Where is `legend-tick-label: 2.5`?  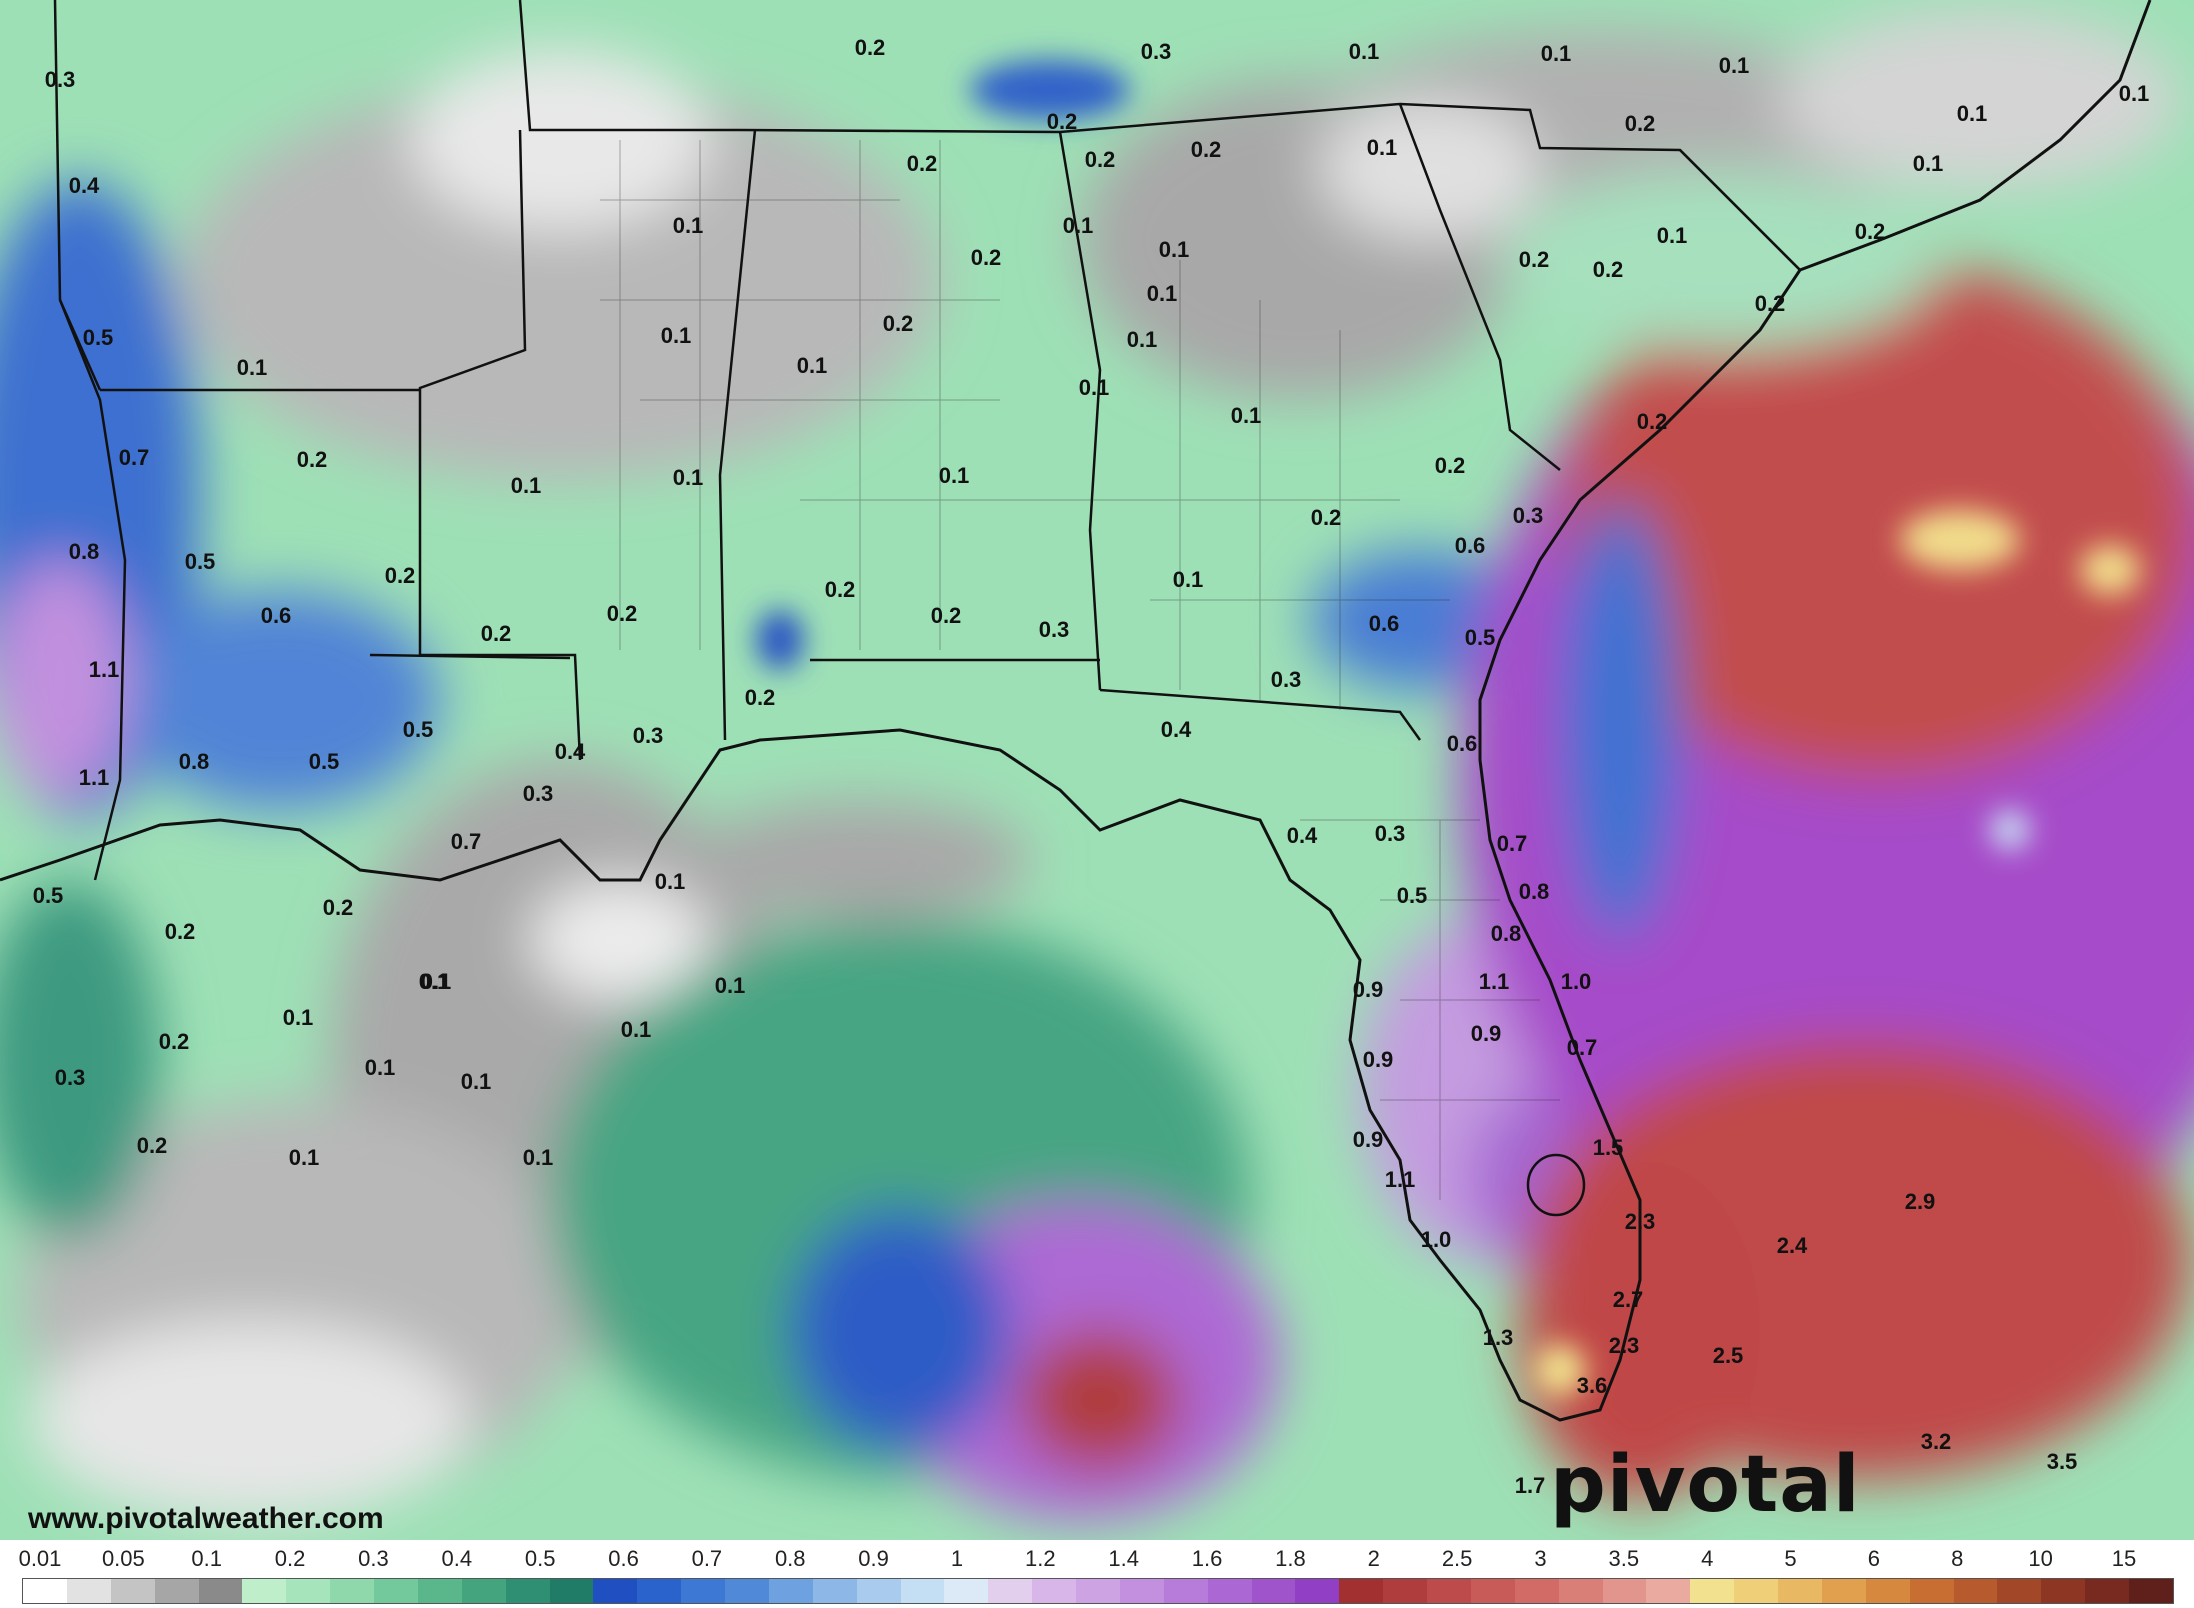 legend-tick-label: 2.5 is located at coordinates (1457, 1558).